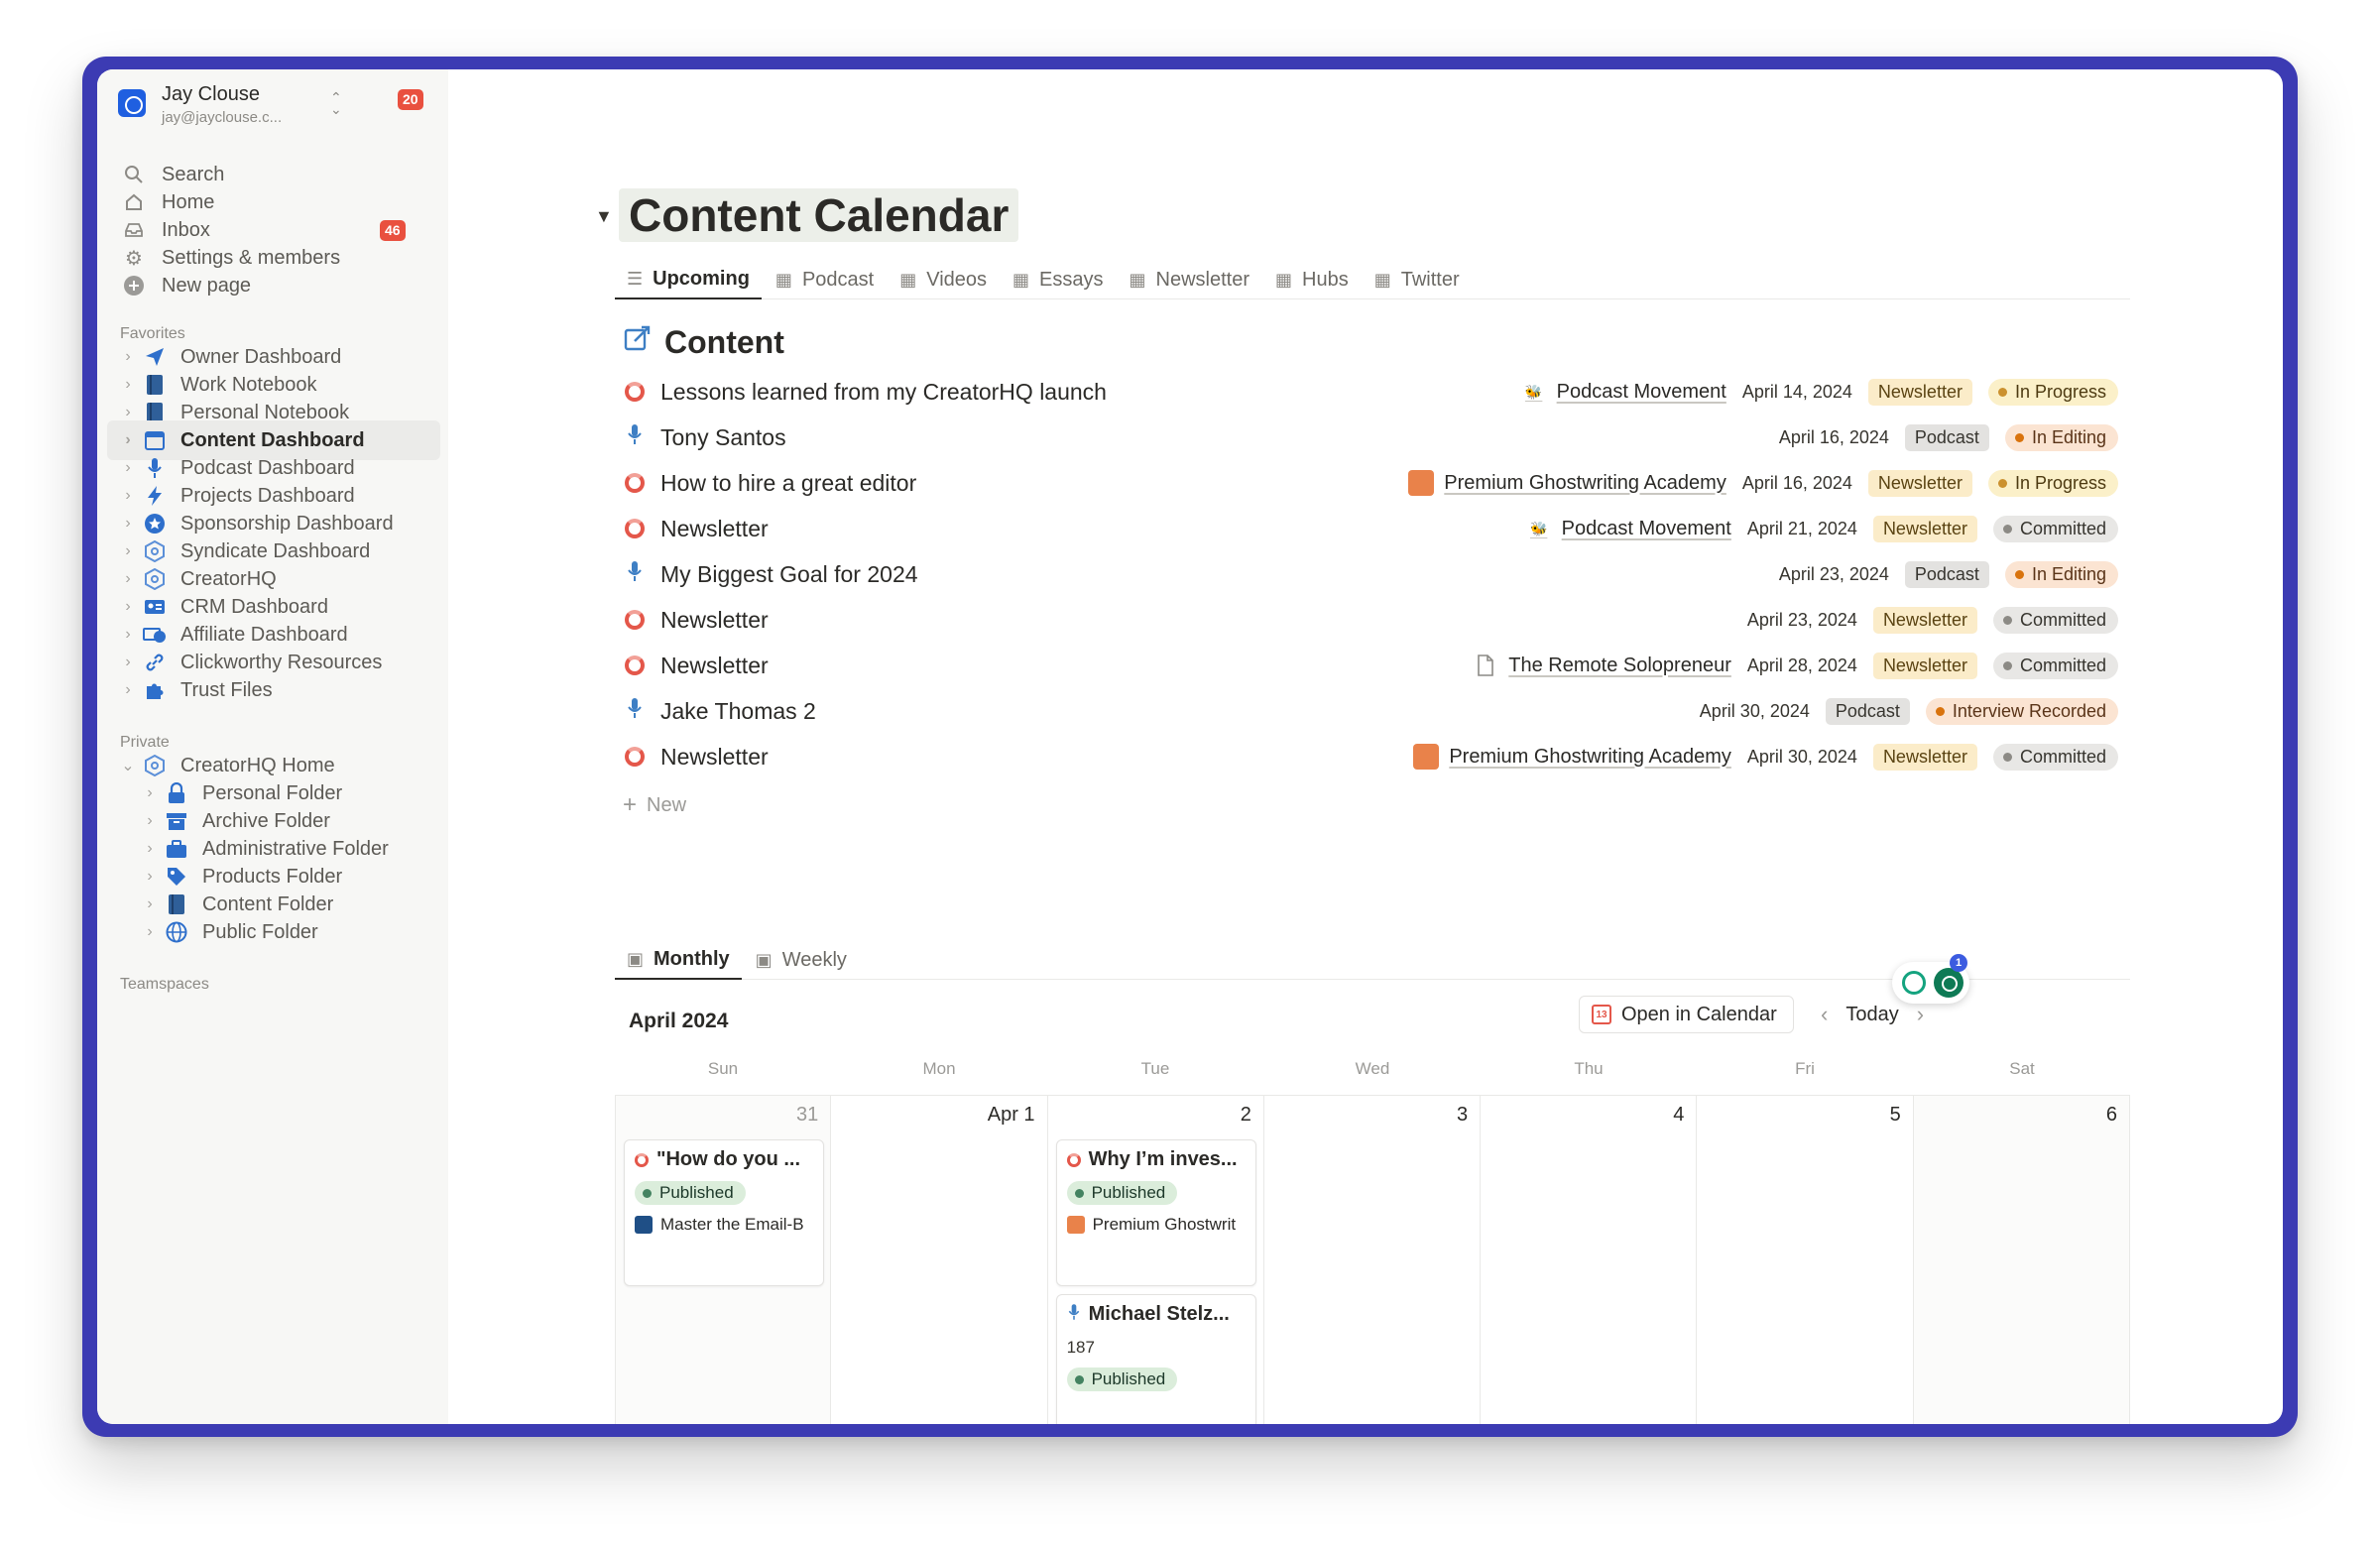 The width and height of the screenshot is (2380, 1547). I want to click on chevron-updown-icon: ⌃ ⌄, so click(336, 103).